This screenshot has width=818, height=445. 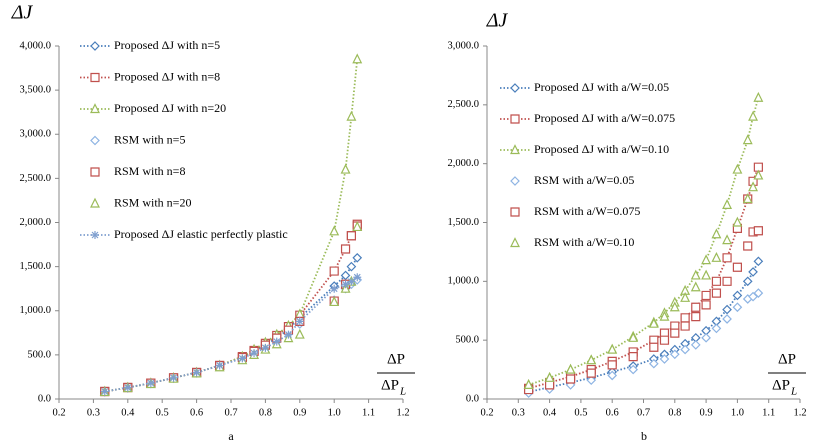 I want to click on y-tick-label: 1,000.0, so click(x=464, y=281).